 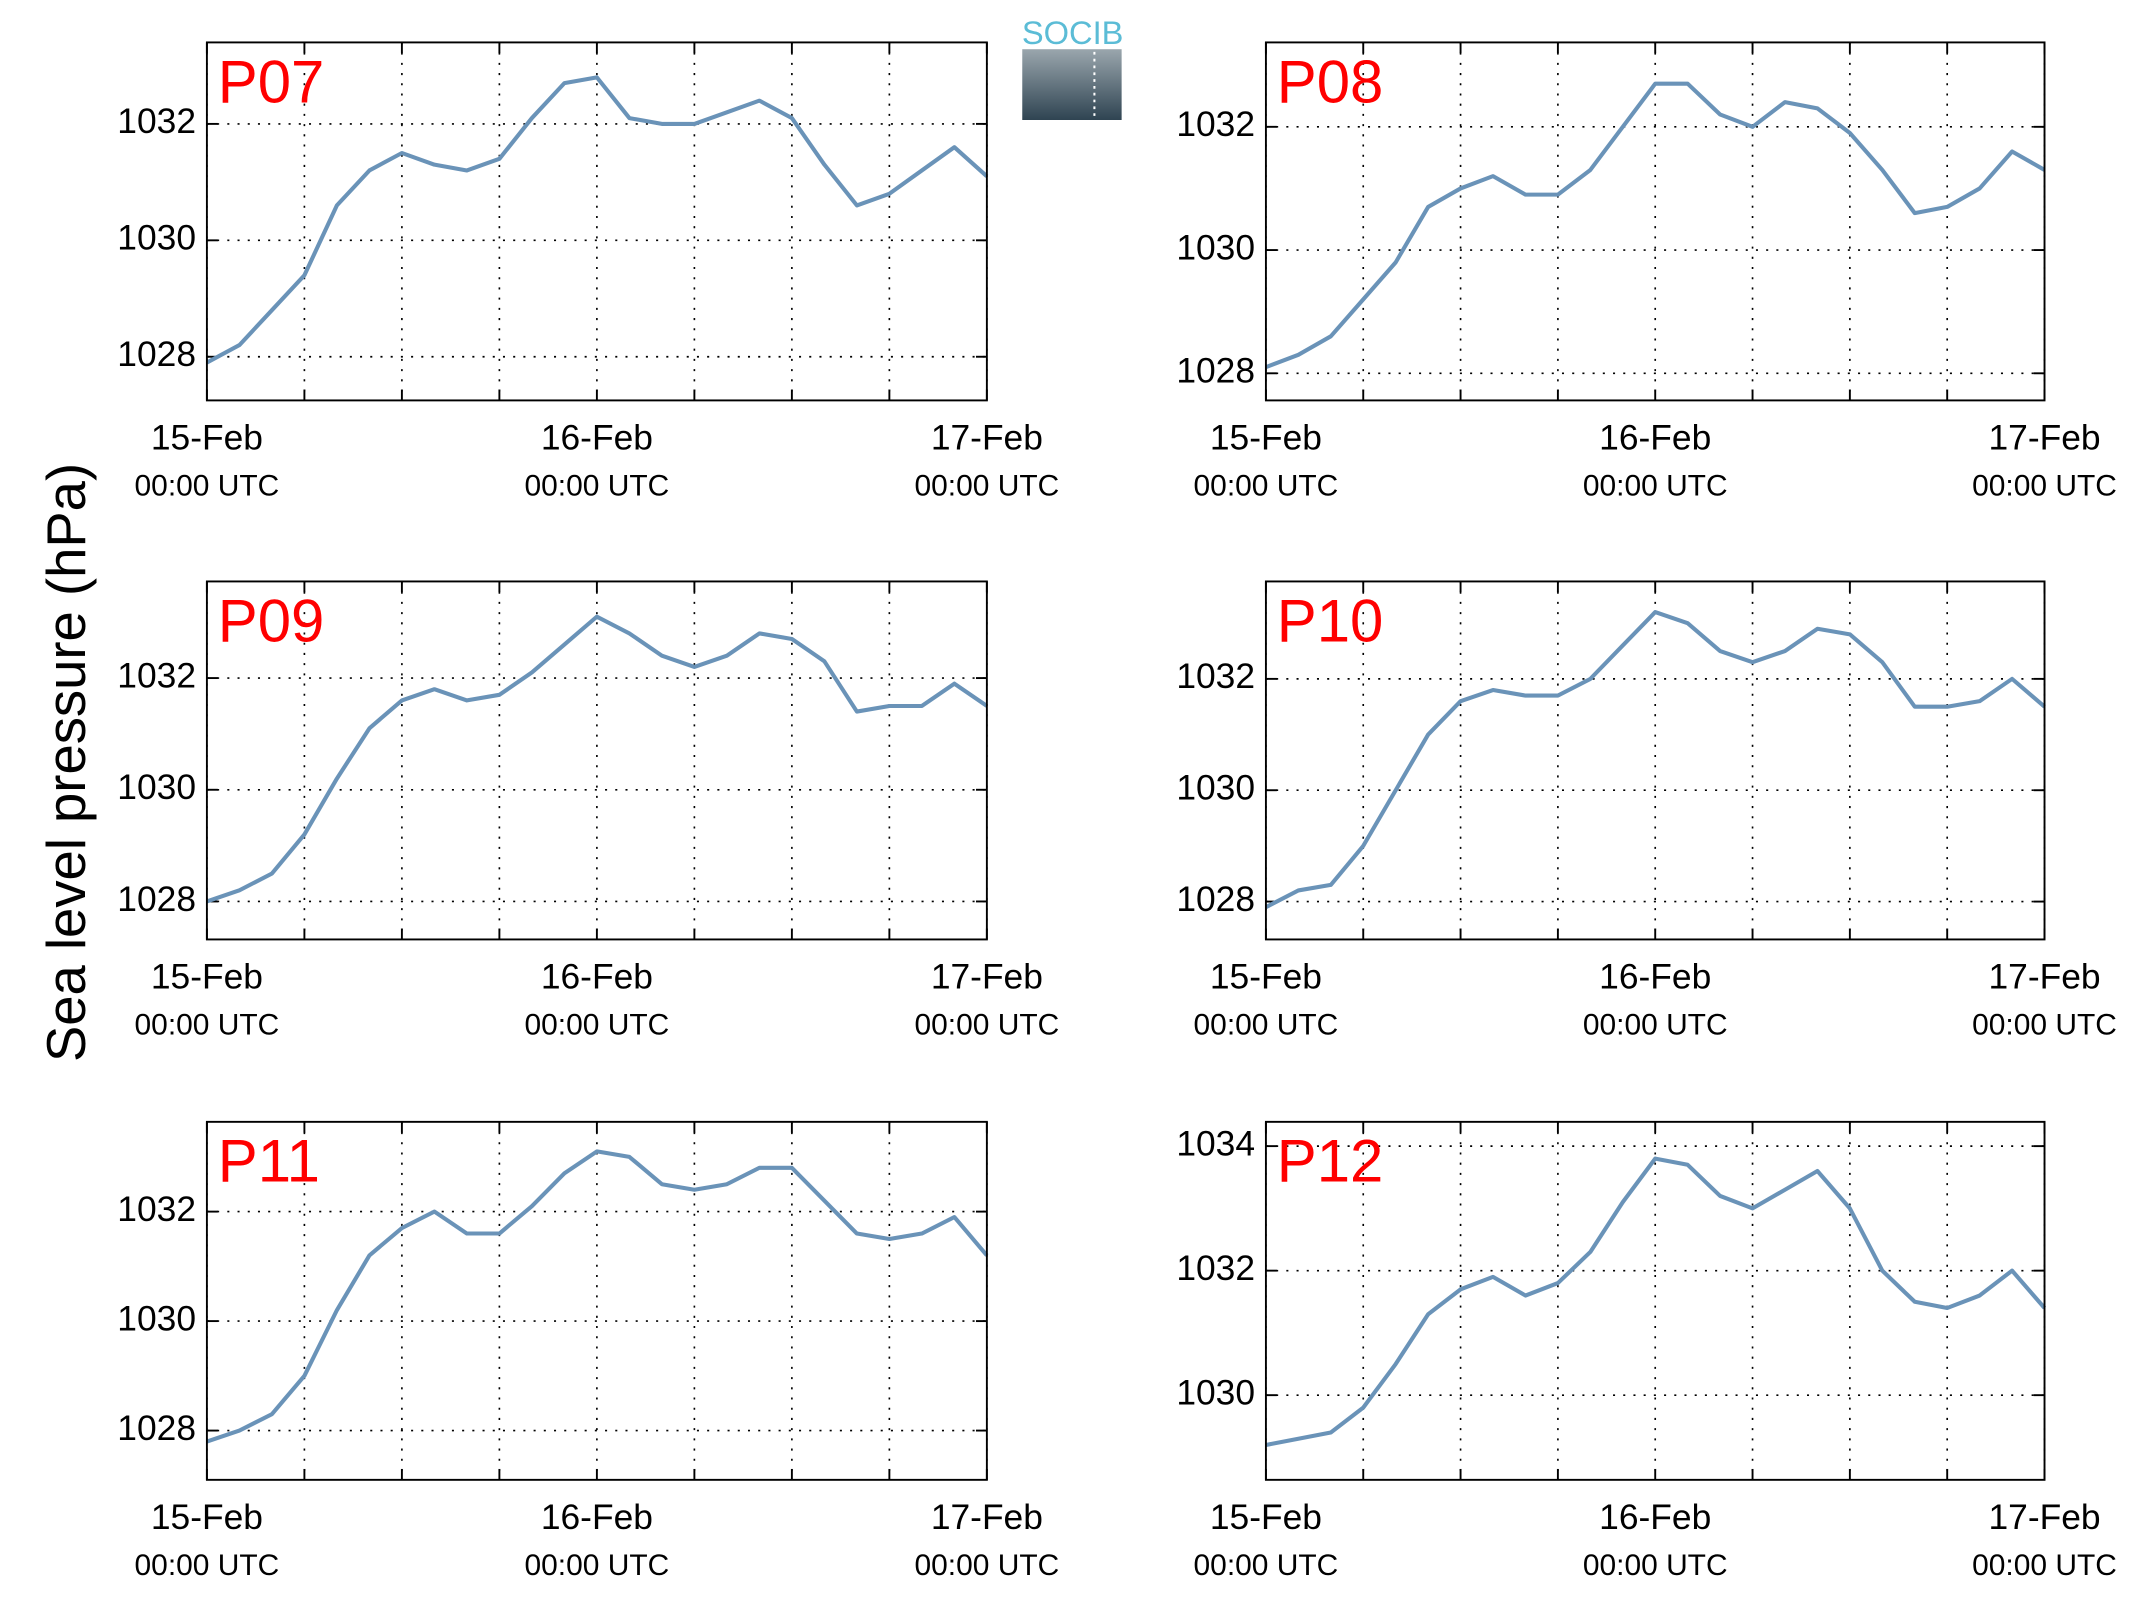 I want to click on y-tick-label: 1034, so click(x=1215, y=1143).